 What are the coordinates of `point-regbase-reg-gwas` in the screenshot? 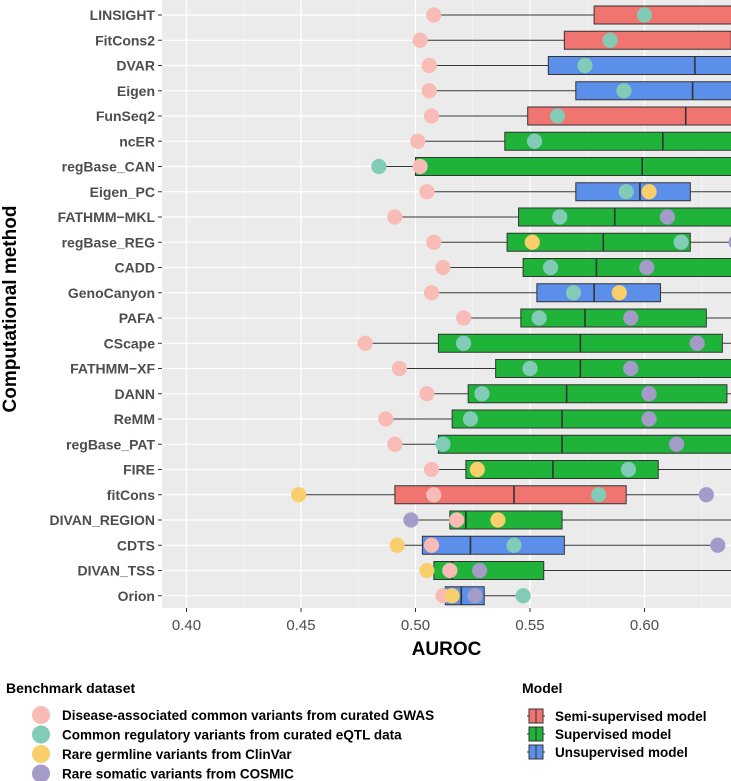 It's located at (434, 242).